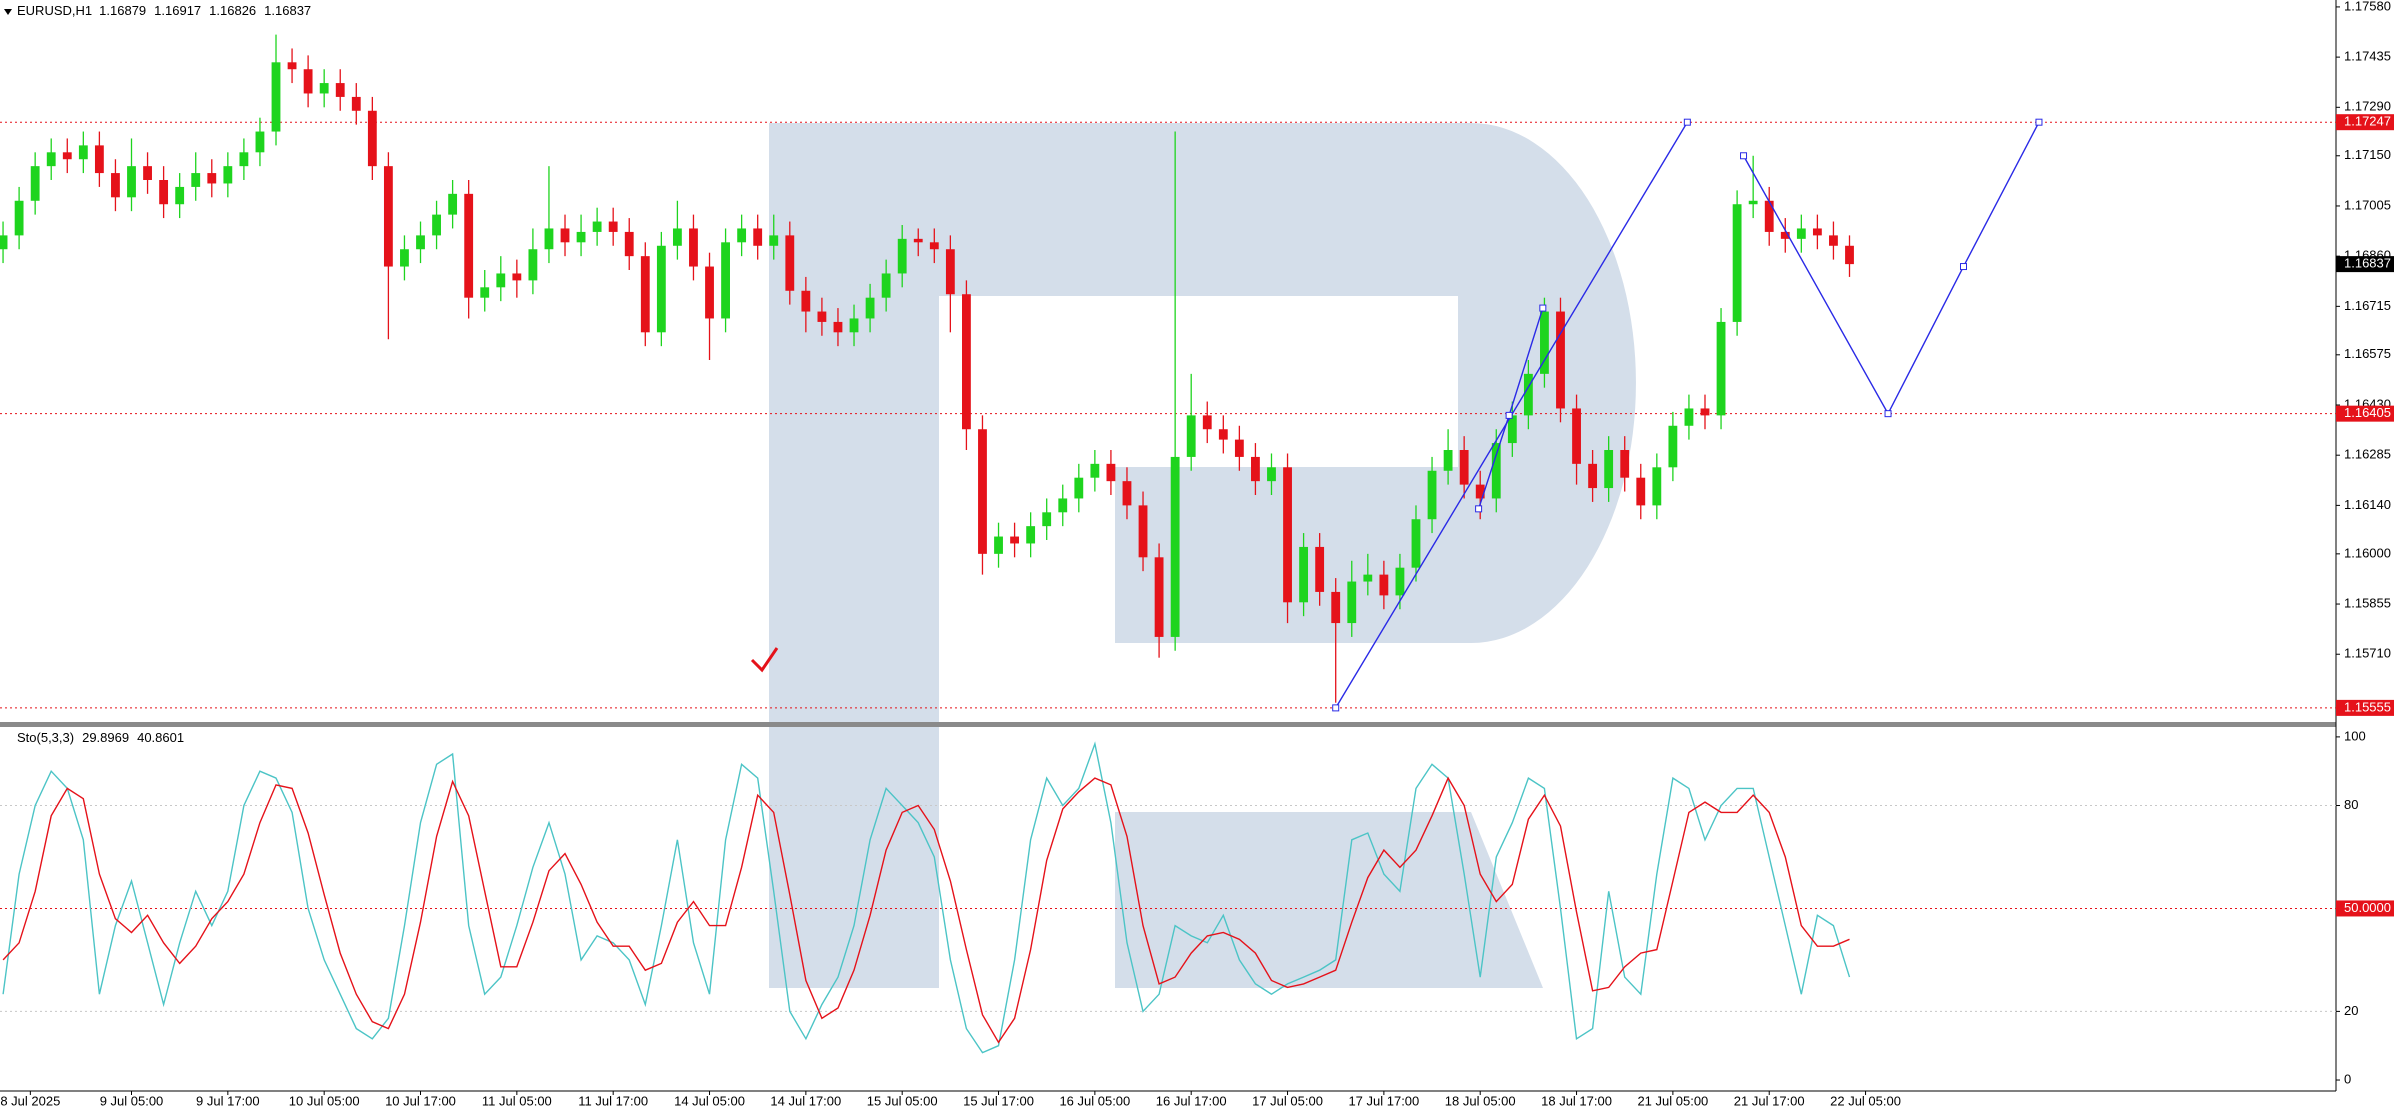 The height and width of the screenshot is (1110, 2396). Describe the element at coordinates (613, 1100) in the screenshot. I see `x-tick-label: 11 Jul 17:00` at that location.